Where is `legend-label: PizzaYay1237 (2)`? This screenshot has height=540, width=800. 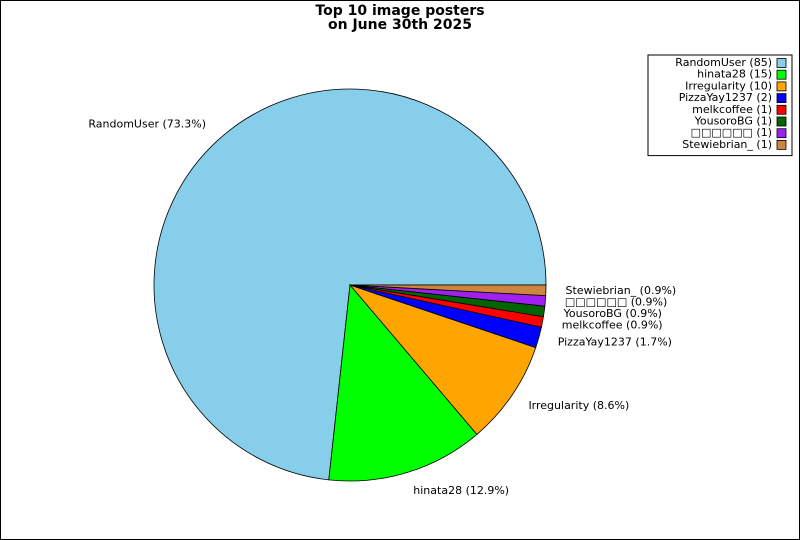 legend-label: PizzaYay1237 (2) is located at coordinates (725, 97).